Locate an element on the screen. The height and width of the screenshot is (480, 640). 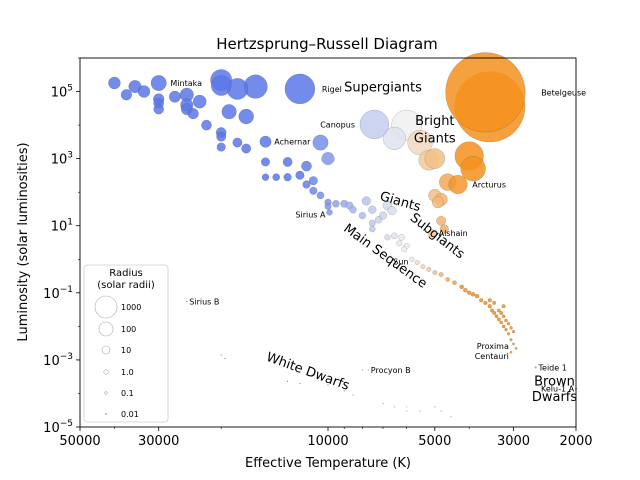
x-tick-label: 2000 is located at coordinates (575, 441).